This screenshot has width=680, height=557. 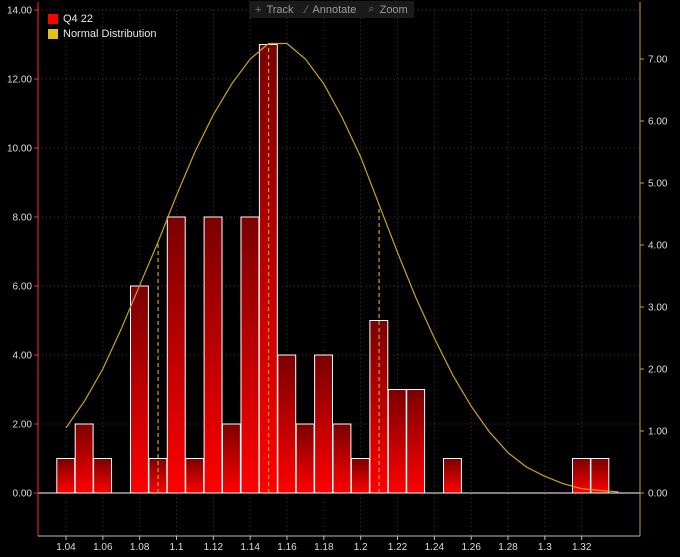 I want to click on x-tick-label: 1.1, so click(x=177, y=547).